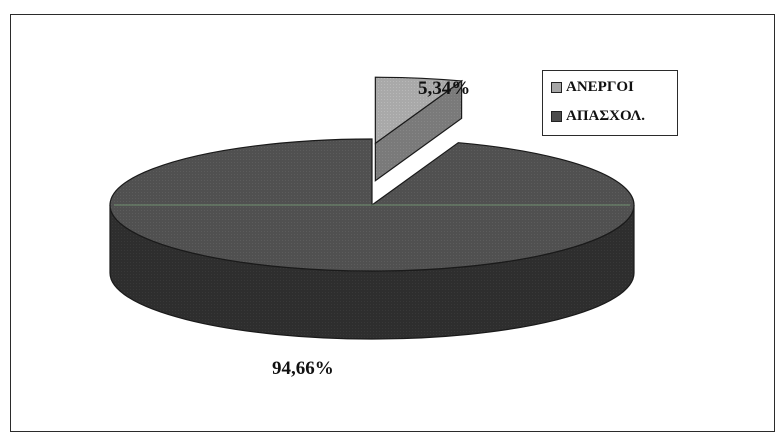 The height and width of the screenshot is (437, 780). I want to click on pie-slice-anergoi, so click(419, 110).